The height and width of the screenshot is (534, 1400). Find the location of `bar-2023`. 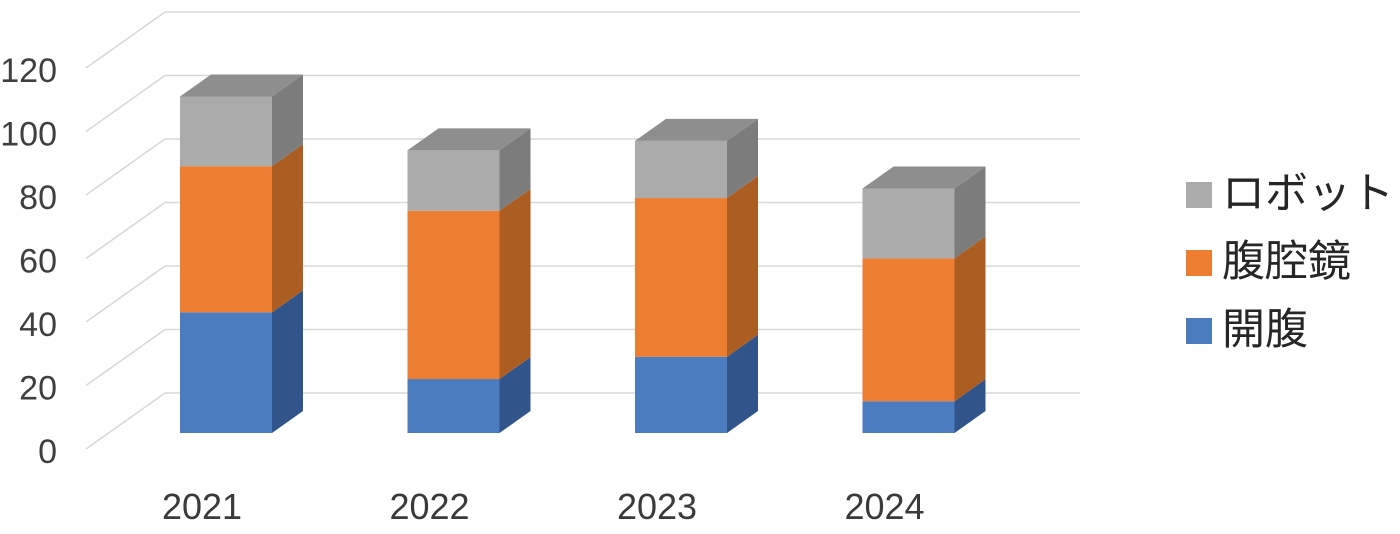

bar-2023 is located at coordinates (696, 275).